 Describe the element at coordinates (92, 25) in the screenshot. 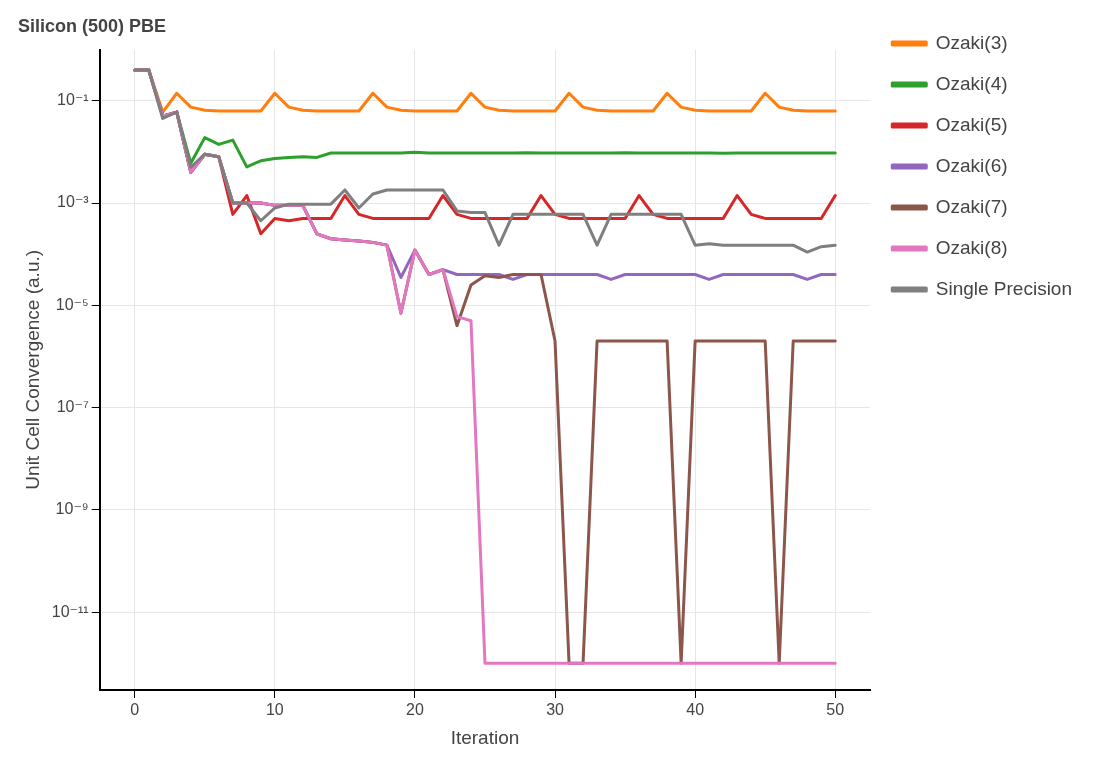

I see `chart-title: Silicon (500) PBE` at that location.